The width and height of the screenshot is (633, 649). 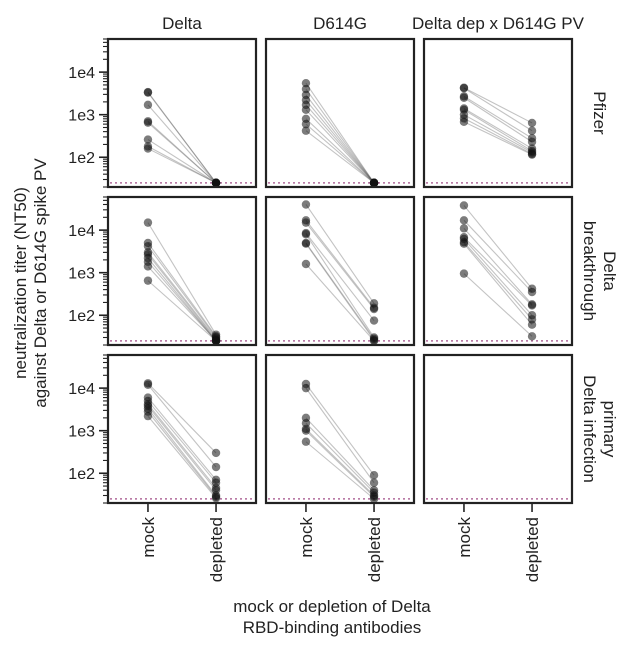 What do you see at coordinates (40, 283) in the screenshot?
I see `y-axis-label-line: against Delta or D614G spike PV` at bounding box center [40, 283].